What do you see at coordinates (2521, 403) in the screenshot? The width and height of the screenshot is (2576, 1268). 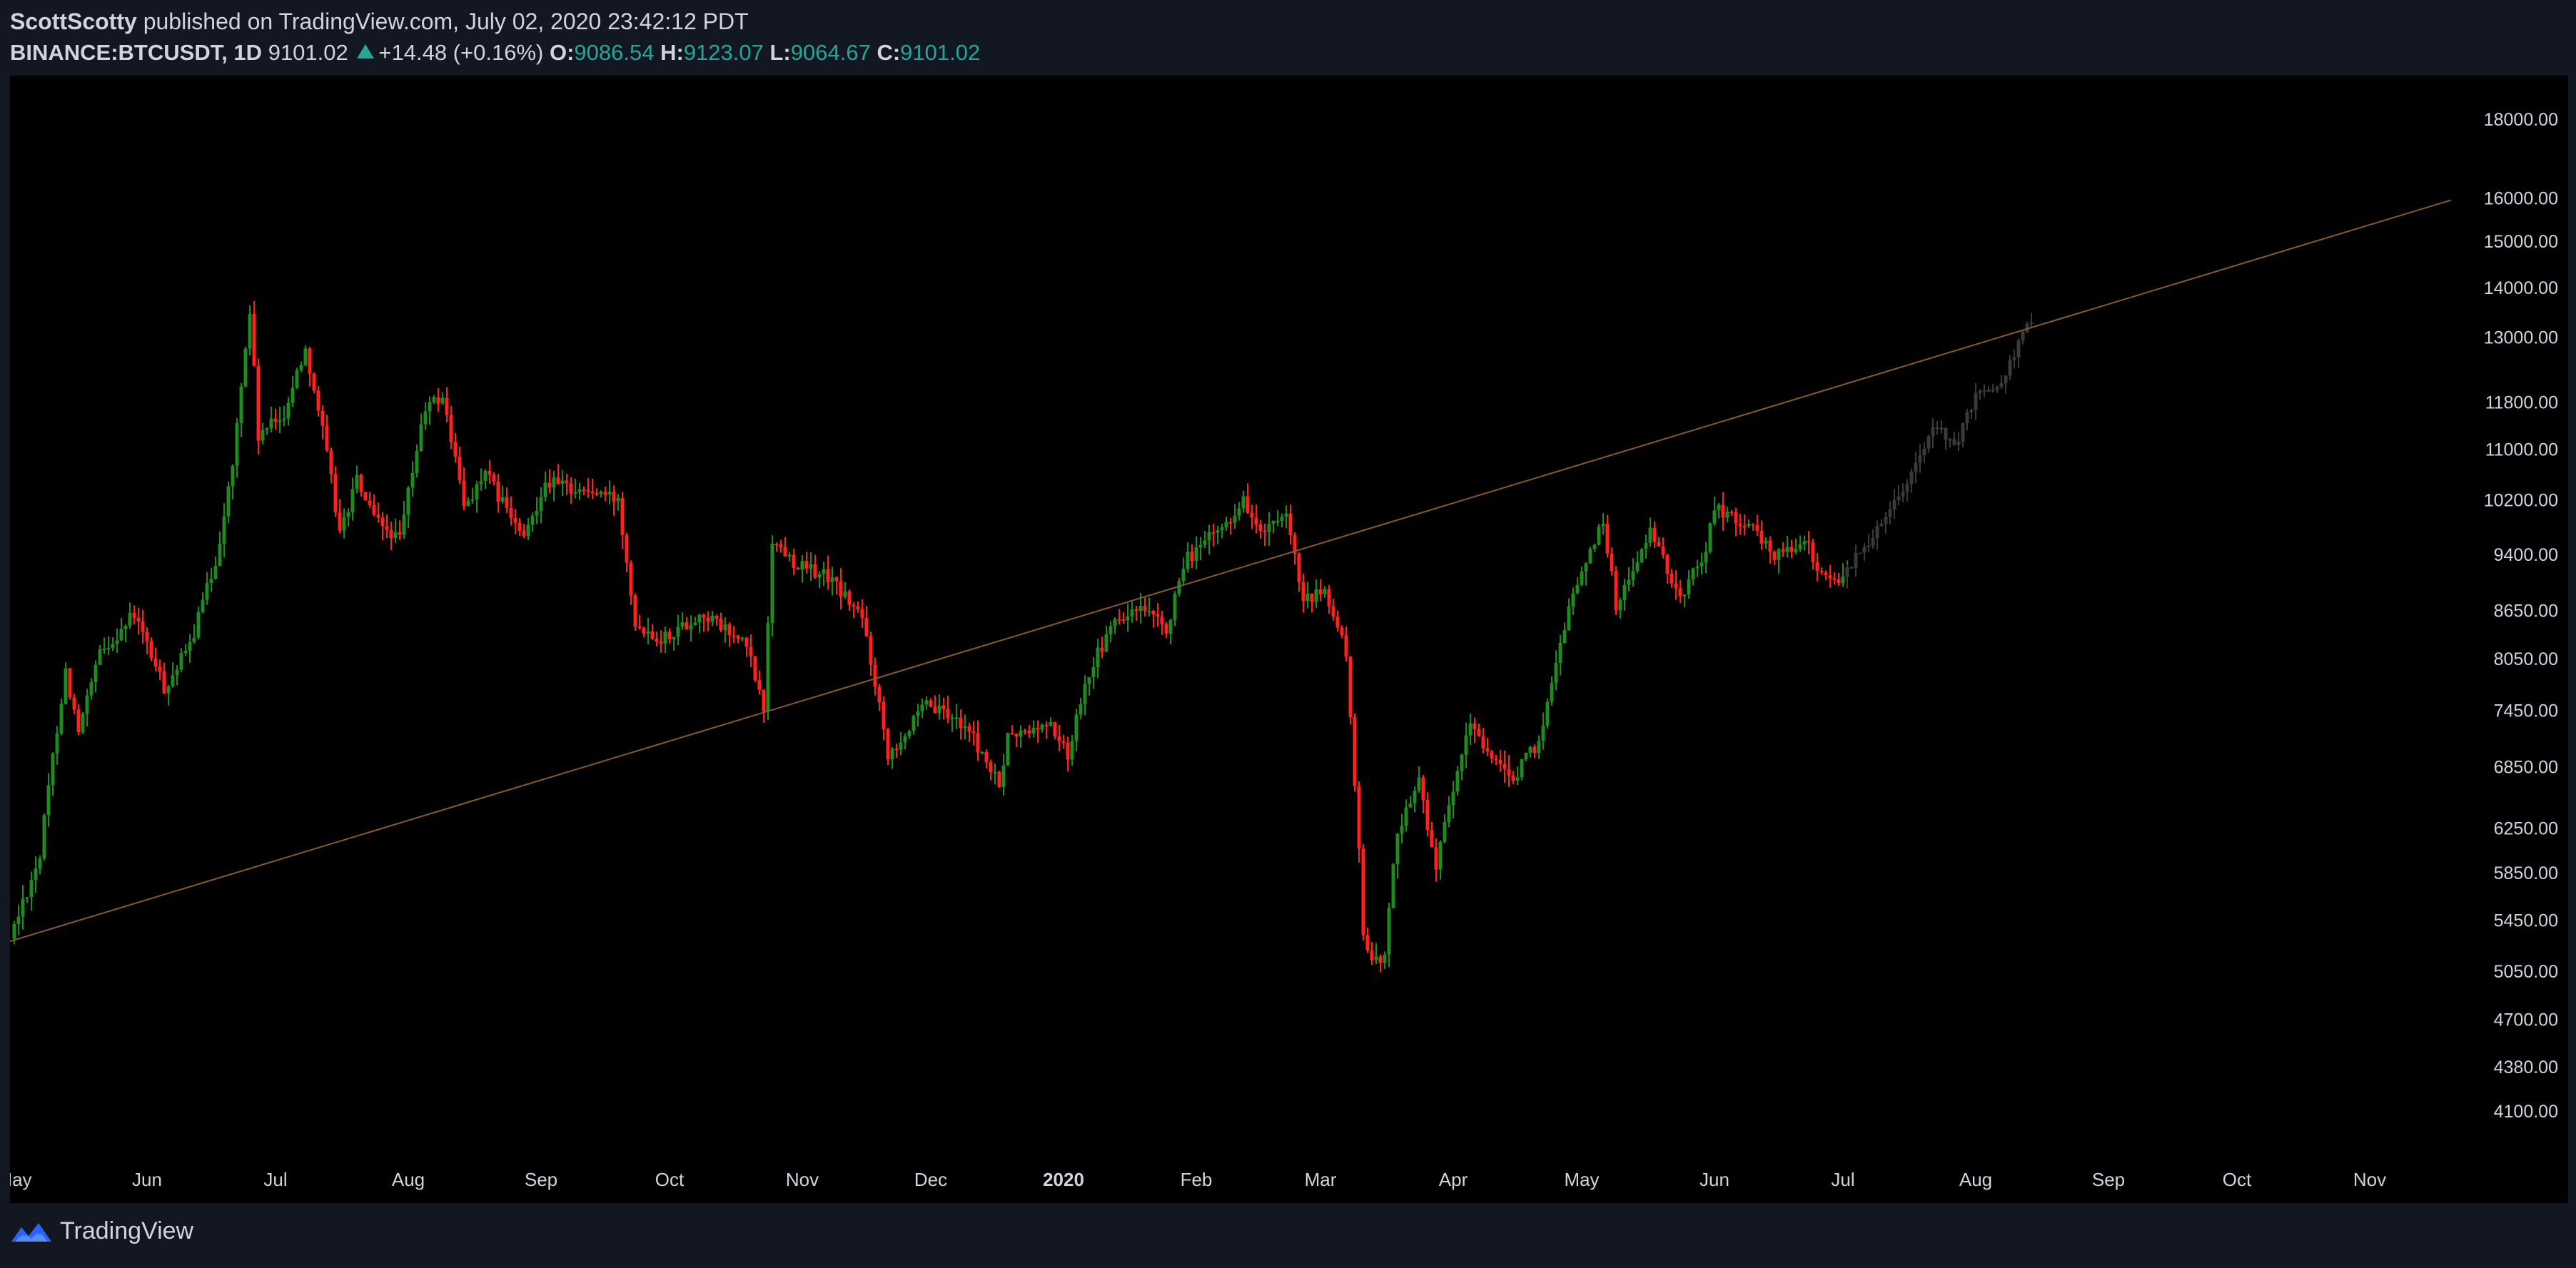 I see `price-tick-label: 11800.00` at bounding box center [2521, 403].